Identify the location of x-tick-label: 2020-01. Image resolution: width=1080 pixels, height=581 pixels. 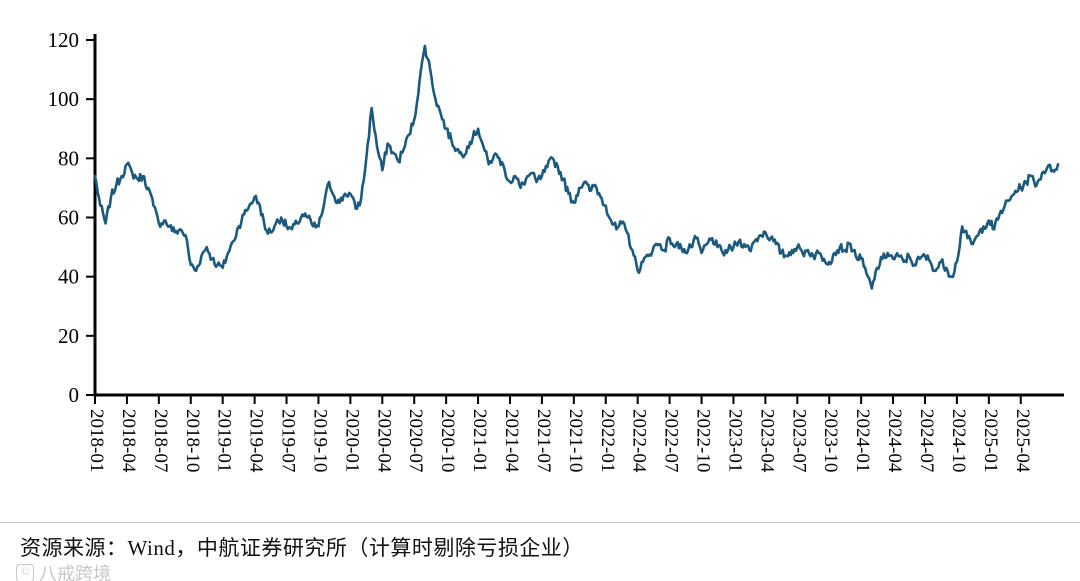
(351, 440).